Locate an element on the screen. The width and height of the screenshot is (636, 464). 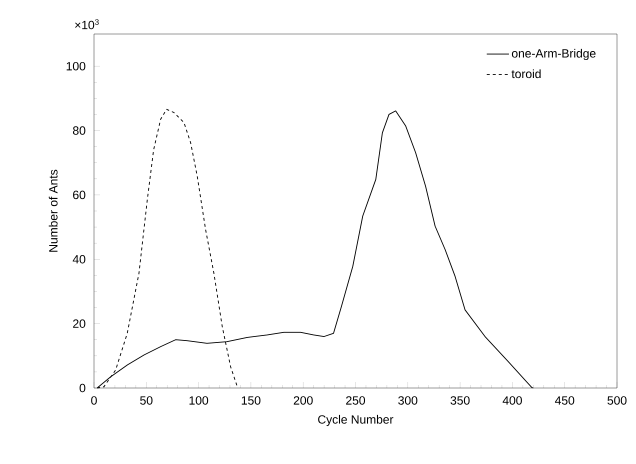
x-tick-label: 100 is located at coordinates (199, 400).